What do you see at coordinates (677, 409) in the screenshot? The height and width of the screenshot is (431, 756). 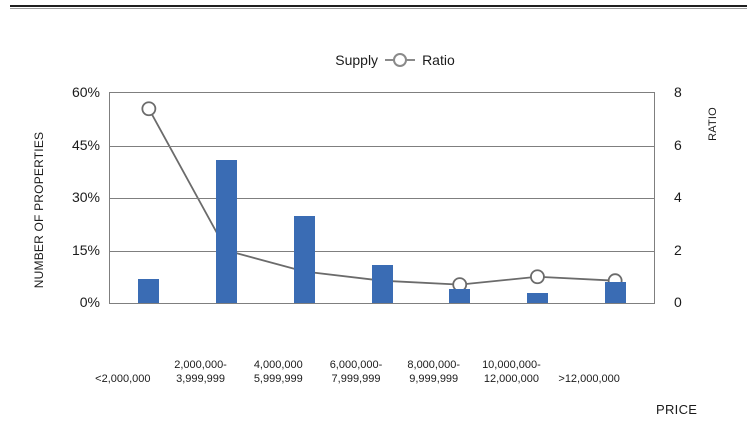 I see `x-axis-title: PRICE` at bounding box center [677, 409].